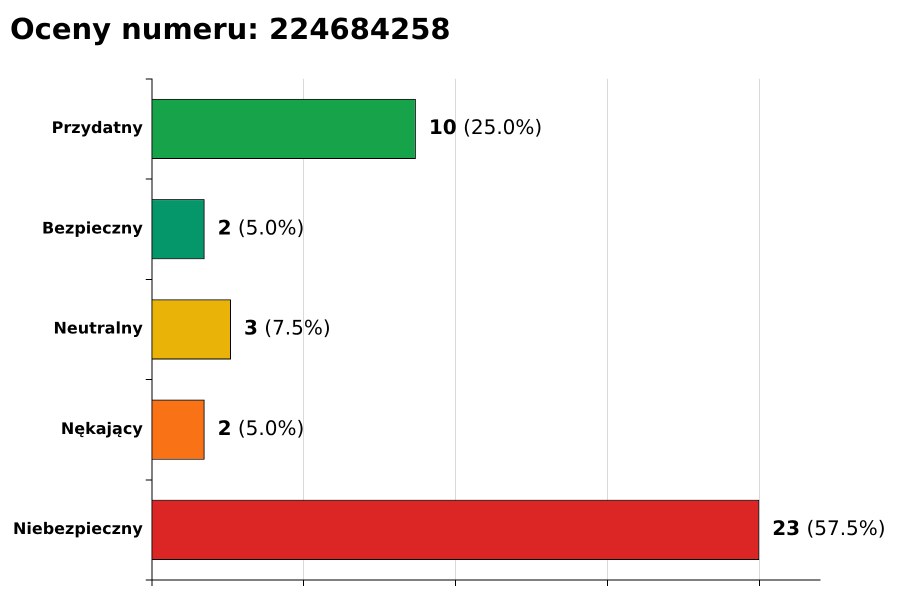 The image size is (900, 600). I want to click on y-tick-label: Niebezpieczny, so click(78, 528).